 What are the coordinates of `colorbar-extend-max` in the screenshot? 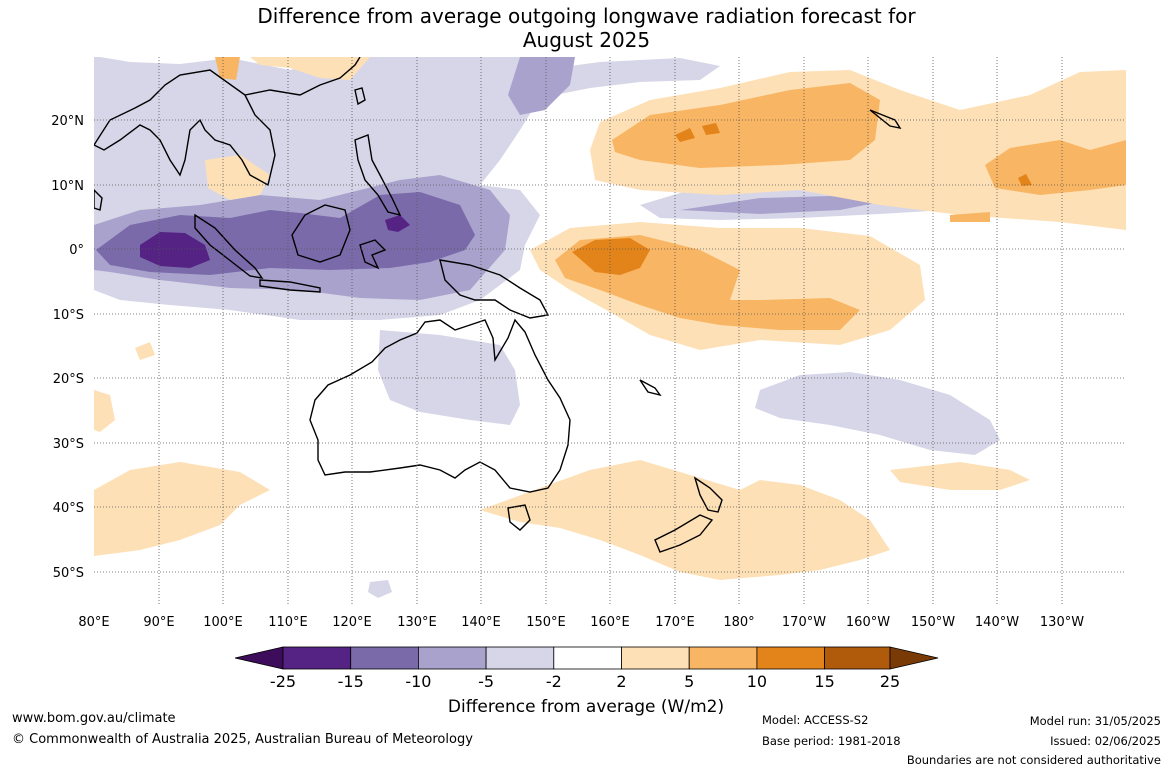 It's located at (914, 658).